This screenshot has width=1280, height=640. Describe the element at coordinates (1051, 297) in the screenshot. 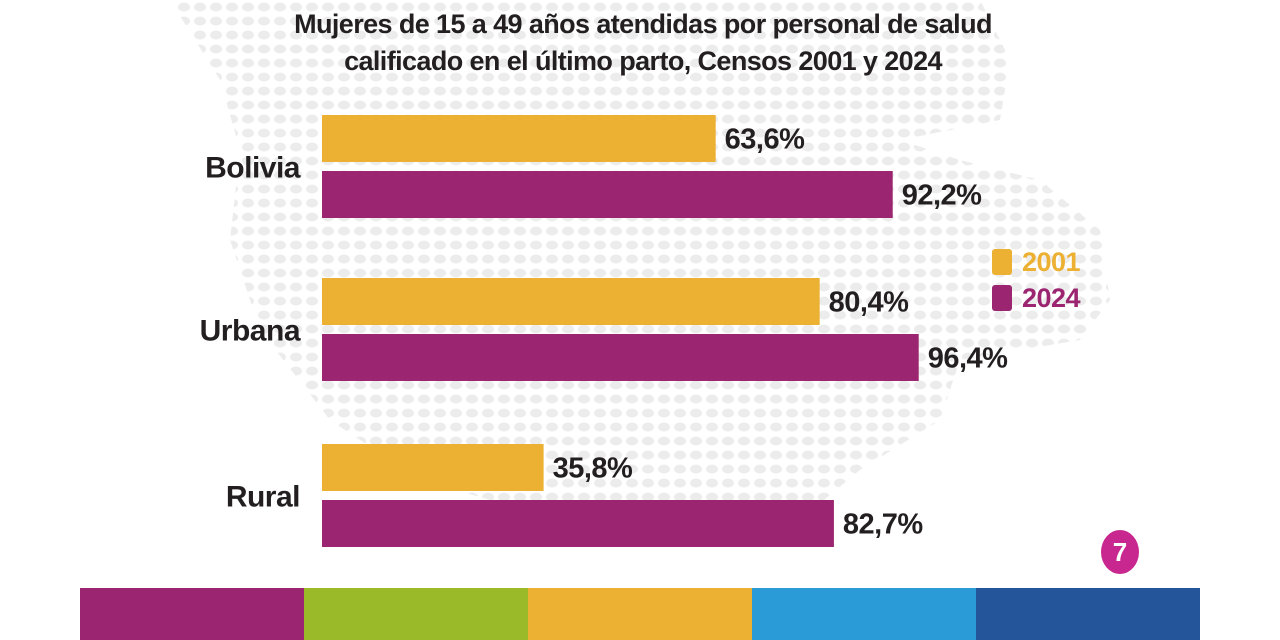

I see `legend-label-2024: 2024` at that location.